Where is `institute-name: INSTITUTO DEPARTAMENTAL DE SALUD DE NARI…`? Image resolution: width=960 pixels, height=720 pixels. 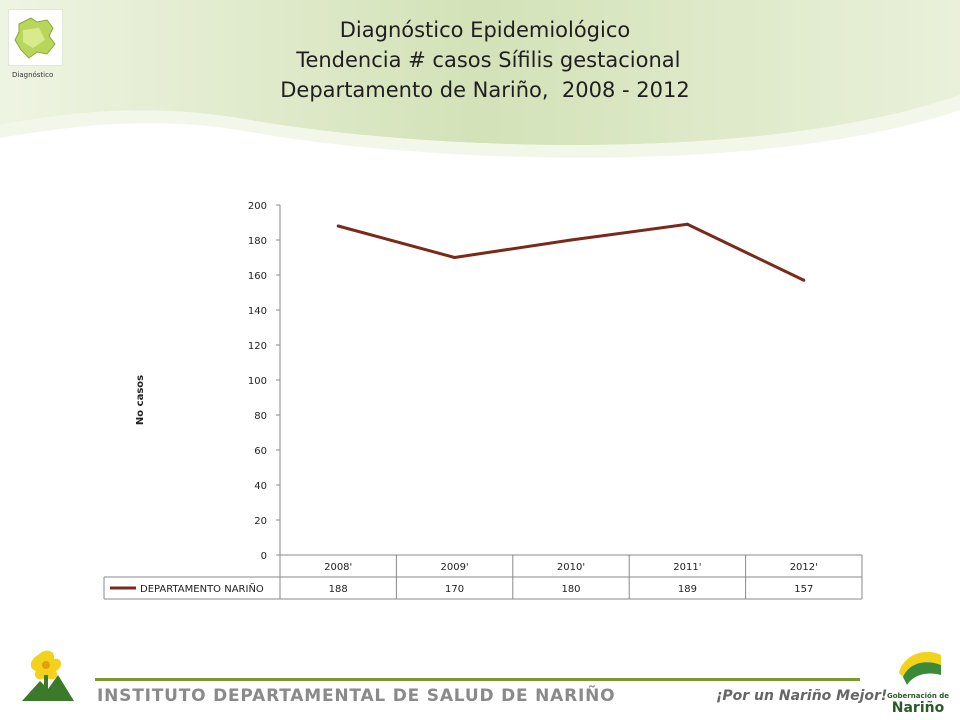
institute-name: INSTITUTO DEPARTAMENTAL DE SALUD DE NARI… is located at coordinates (356, 696).